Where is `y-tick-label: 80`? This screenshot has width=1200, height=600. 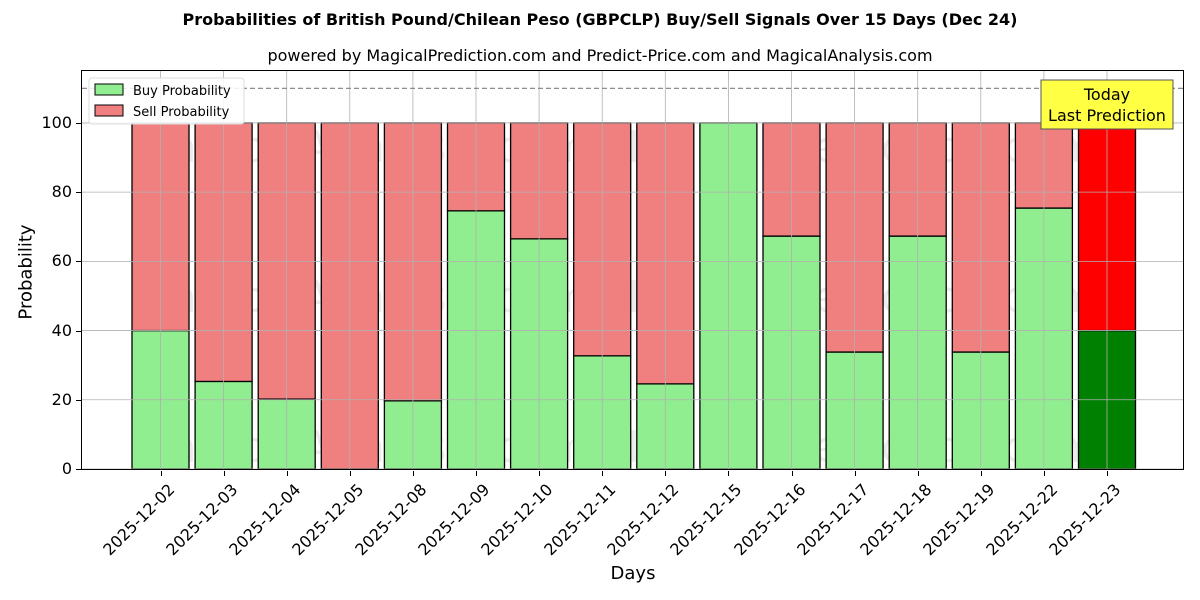 y-tick-label: 80 is located at coordinates (61, 192).